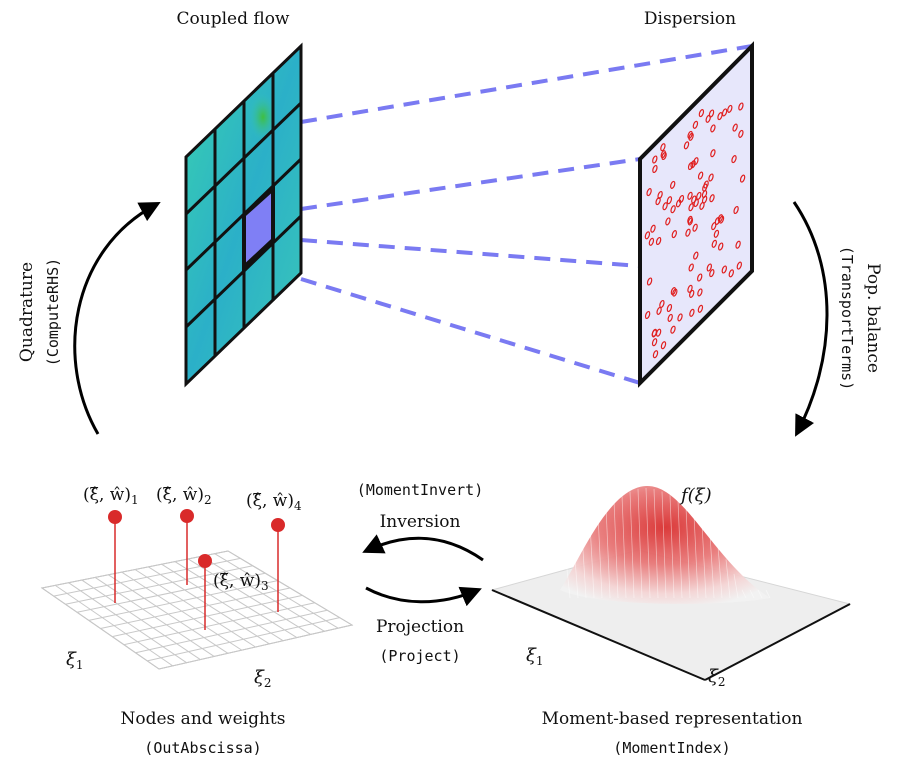 The width and height of the screenshot is (901, 759). Describe the element at coordinates (690, 19) in the screenshot. I see `dispersion-title: Dispersion` at that location.